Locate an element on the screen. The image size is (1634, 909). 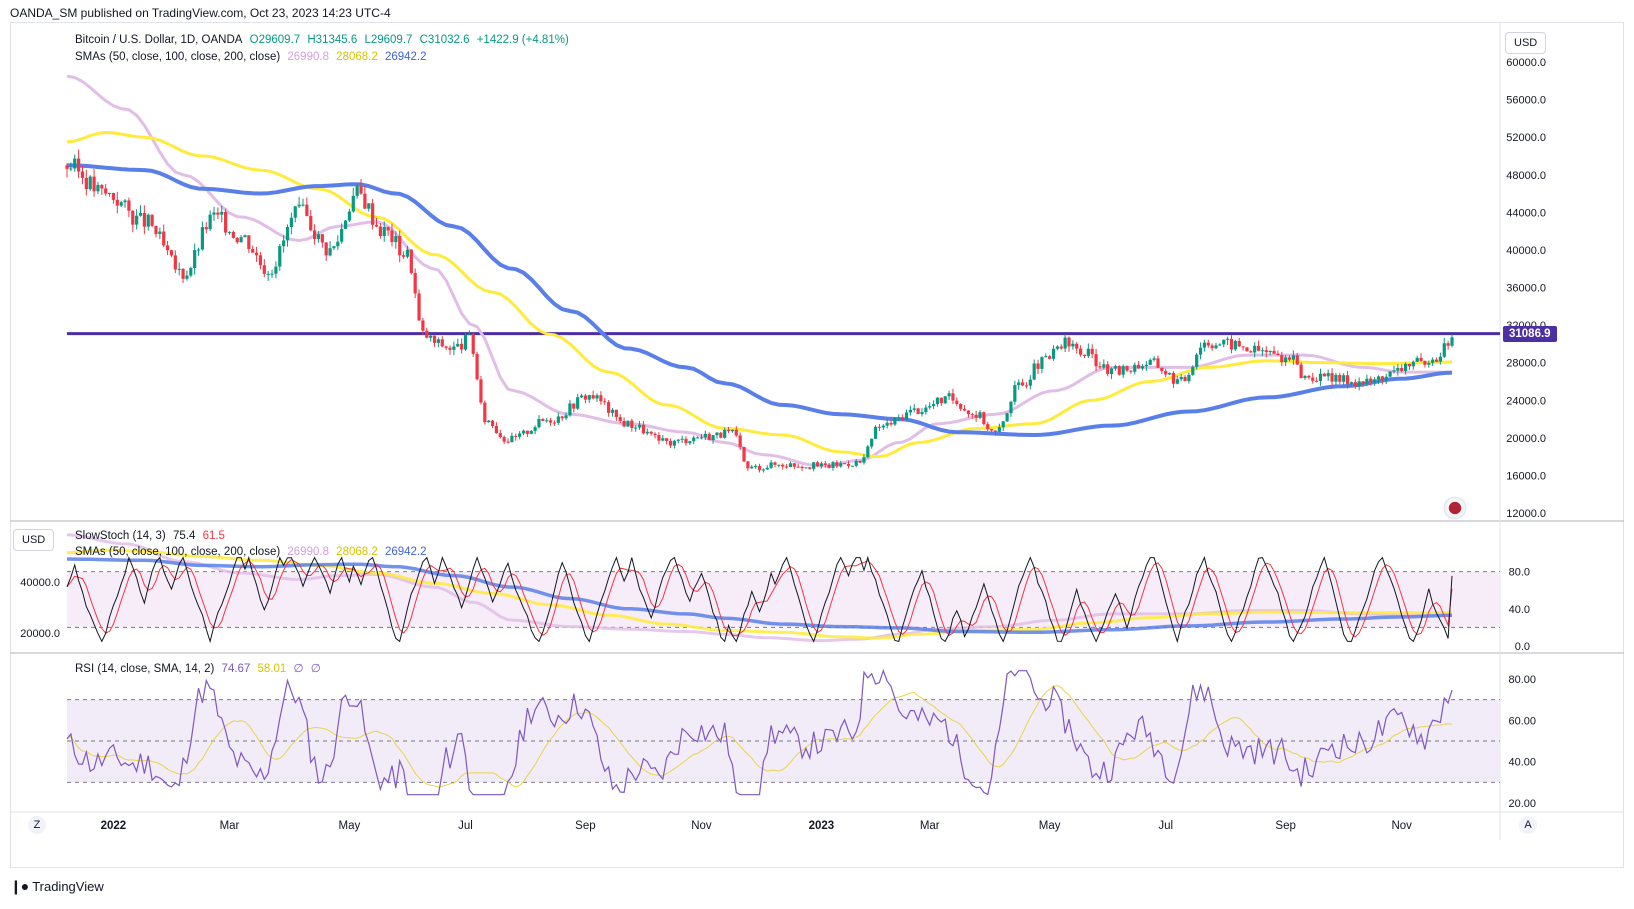
auto-scale-button: A is located at coordinates (1528, 825).